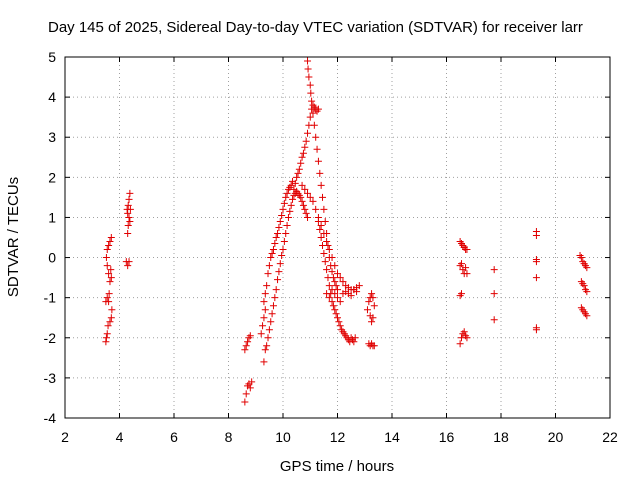  Describe the element at coordinates (338, 437) in the screenshot. I see `x-tick-label: 12` at that location.